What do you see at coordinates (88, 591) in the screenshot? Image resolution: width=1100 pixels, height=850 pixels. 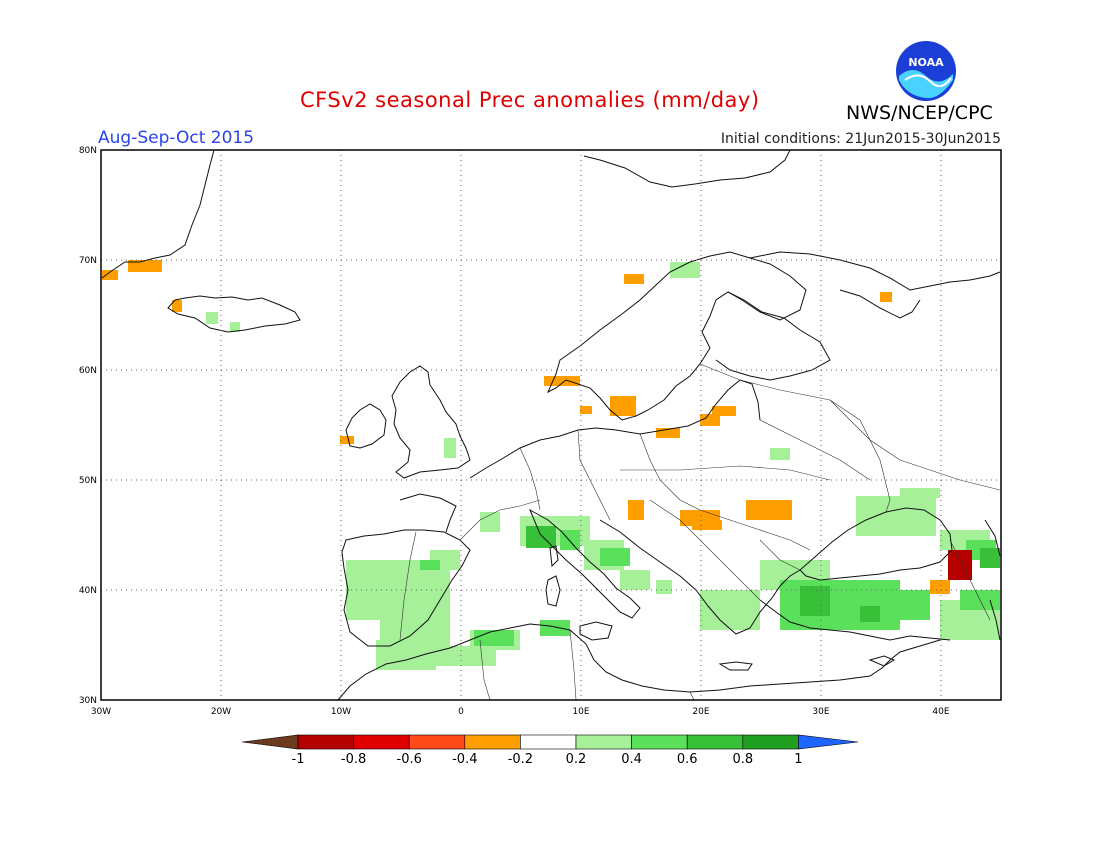 I see `lat-tick-label: 40N` at bounding box center [88, 591].